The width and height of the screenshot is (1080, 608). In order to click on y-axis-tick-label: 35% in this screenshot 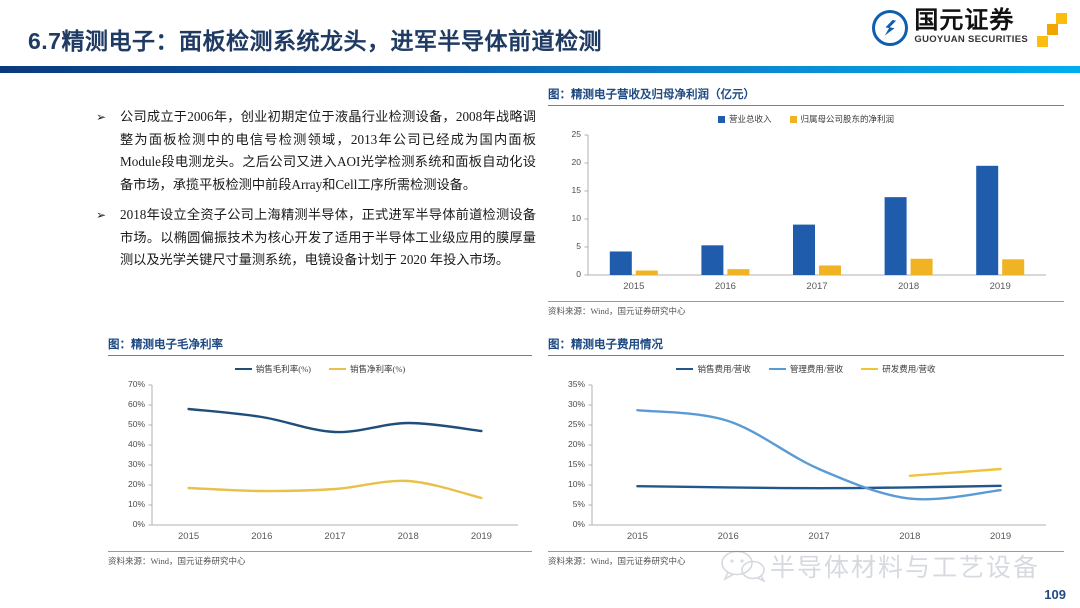, I will do `click(576, 384)`.